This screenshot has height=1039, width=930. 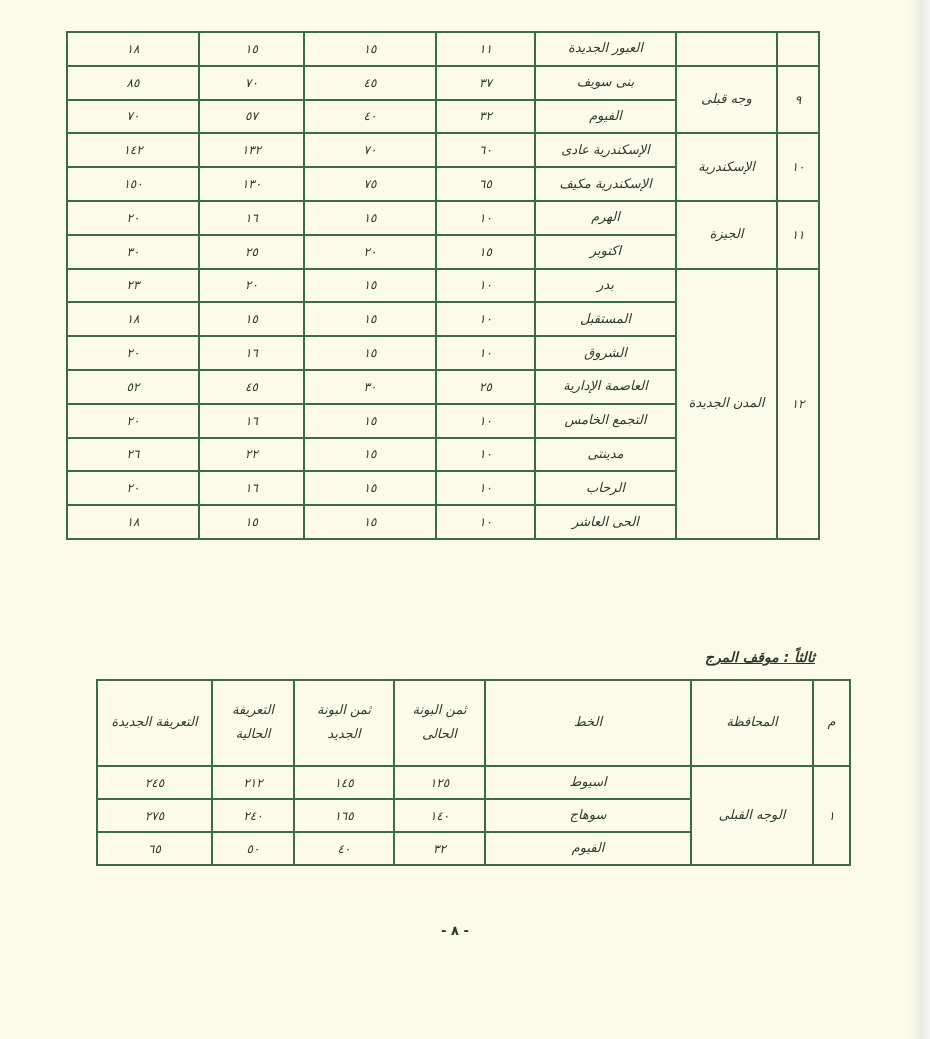 I want to click on table-row: الحى العاشر ١٠ ١٥ ١٥ ١٨, so click(x=442, y=522).